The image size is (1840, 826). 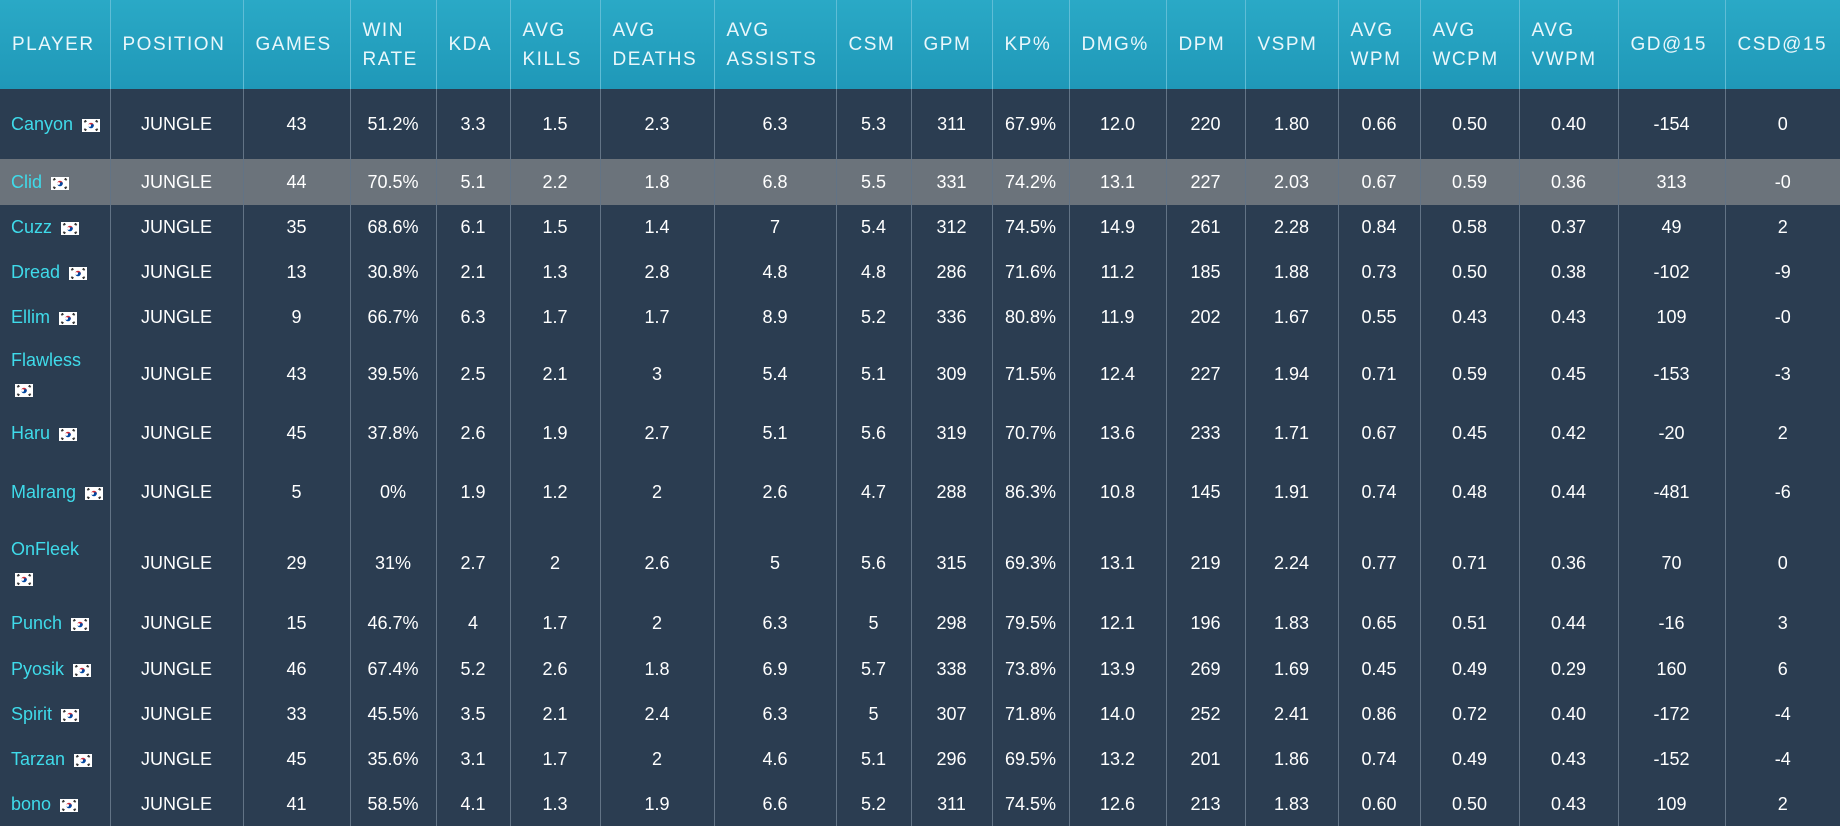 I want to click on player-cell: Tarzan, so click(x=55, y=759).